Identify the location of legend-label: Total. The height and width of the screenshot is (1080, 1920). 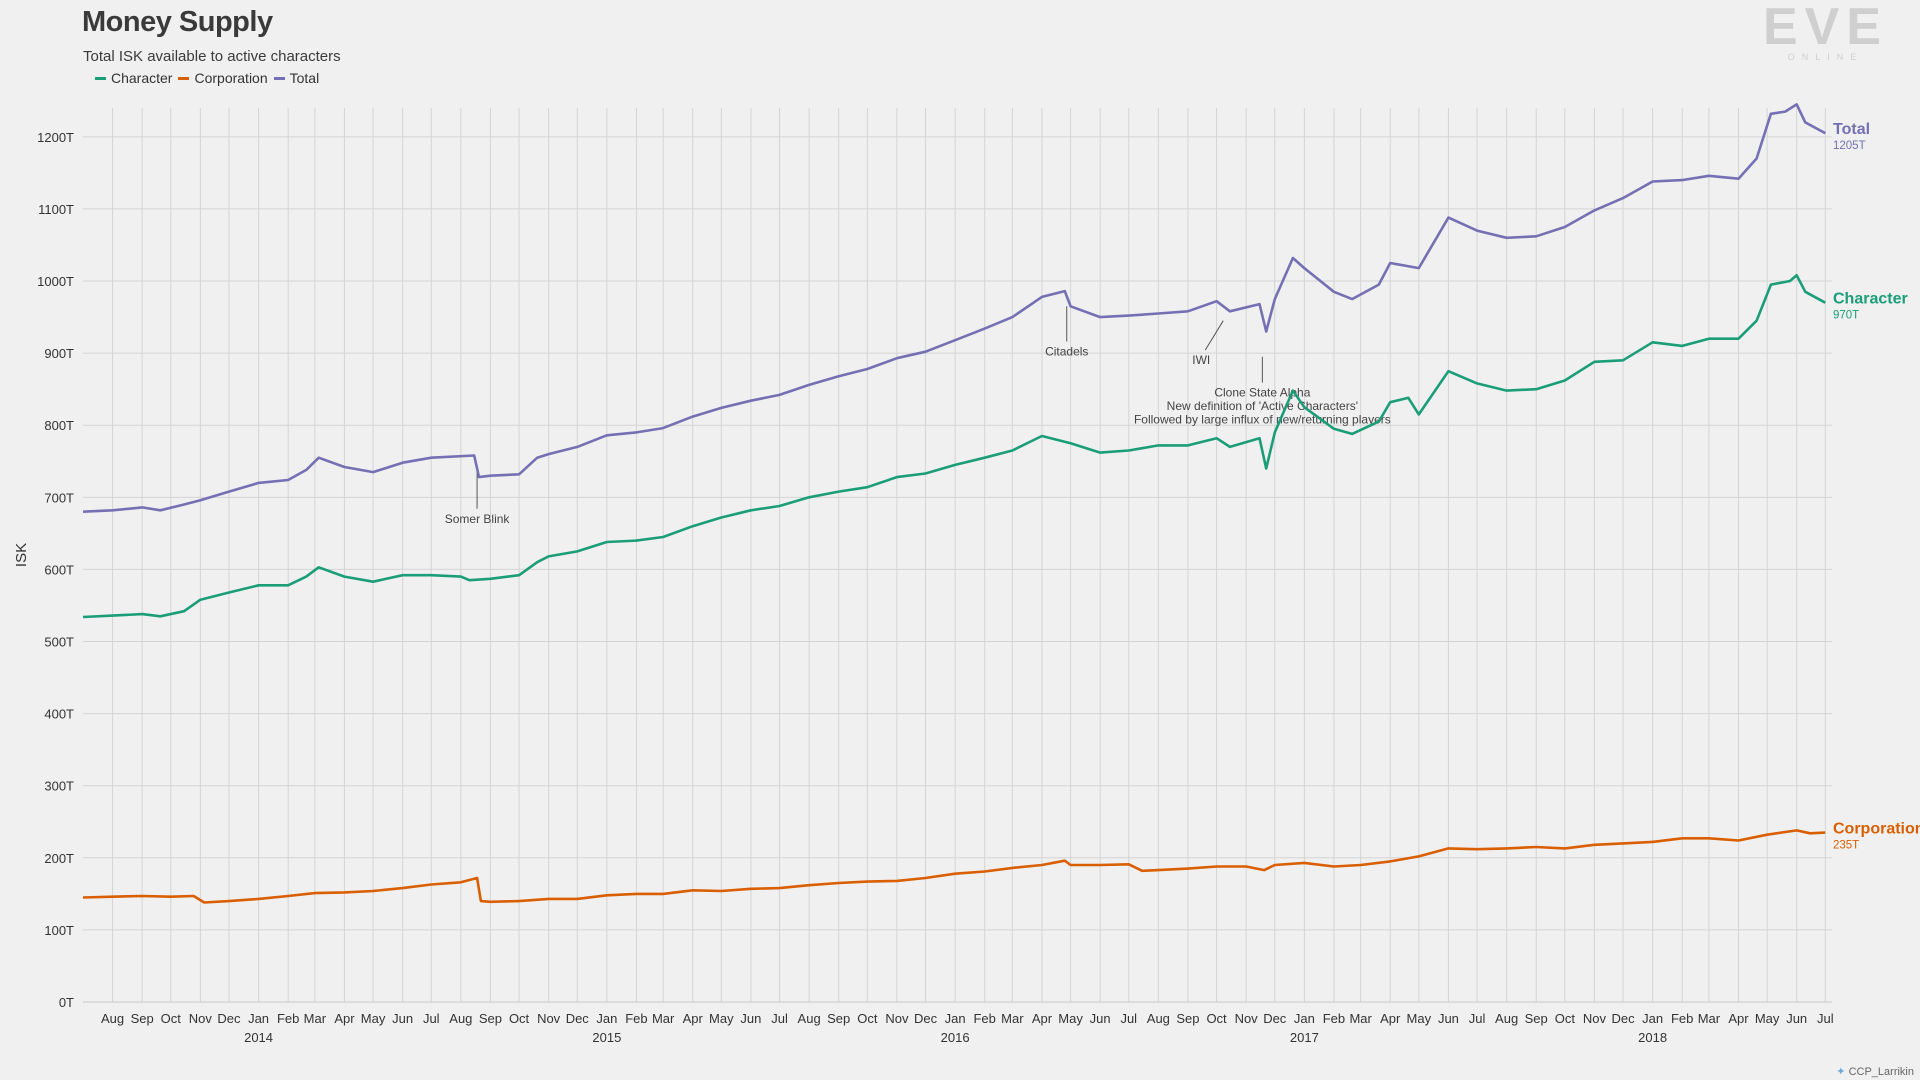
(304, 78).